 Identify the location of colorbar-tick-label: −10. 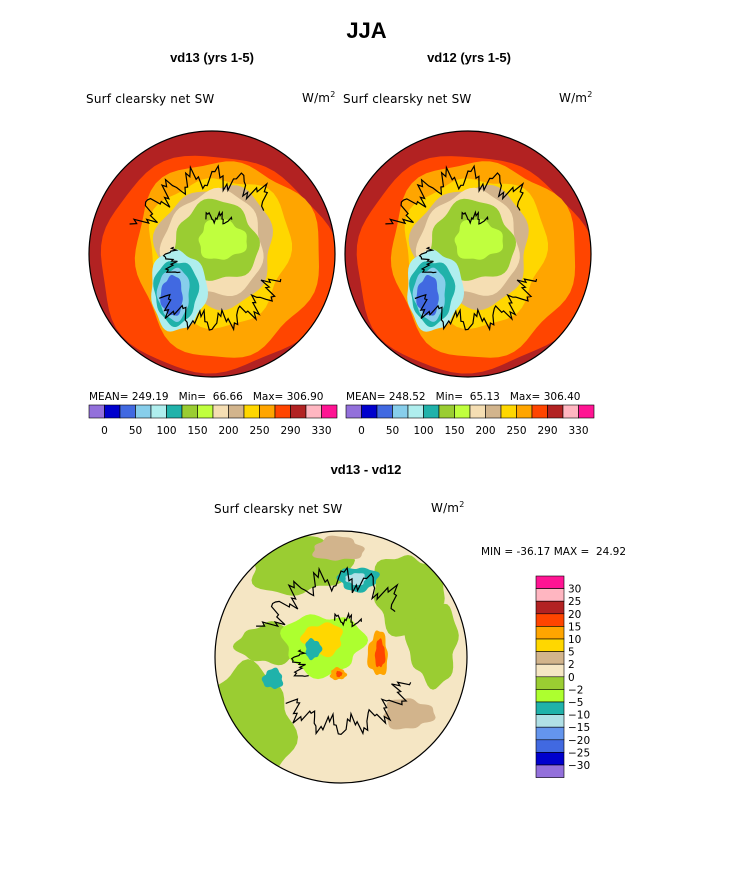
(579, 716).